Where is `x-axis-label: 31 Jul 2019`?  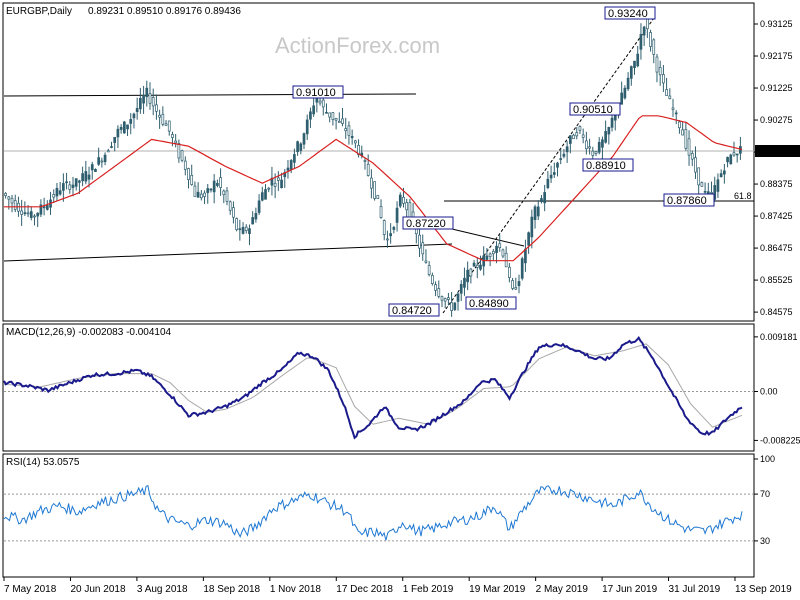
x-axis-label: 31 Jul 2019 is located at coordinates (695, 589).